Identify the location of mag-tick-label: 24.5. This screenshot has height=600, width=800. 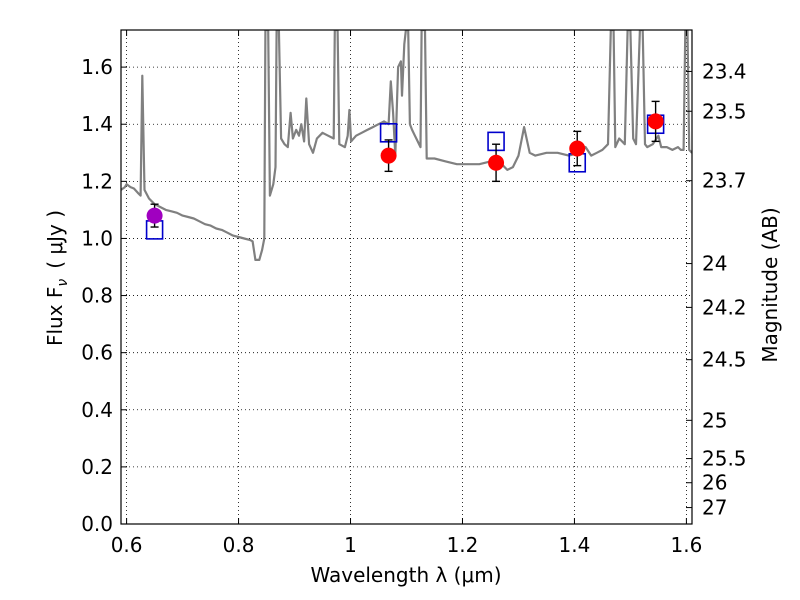
(724, 360).